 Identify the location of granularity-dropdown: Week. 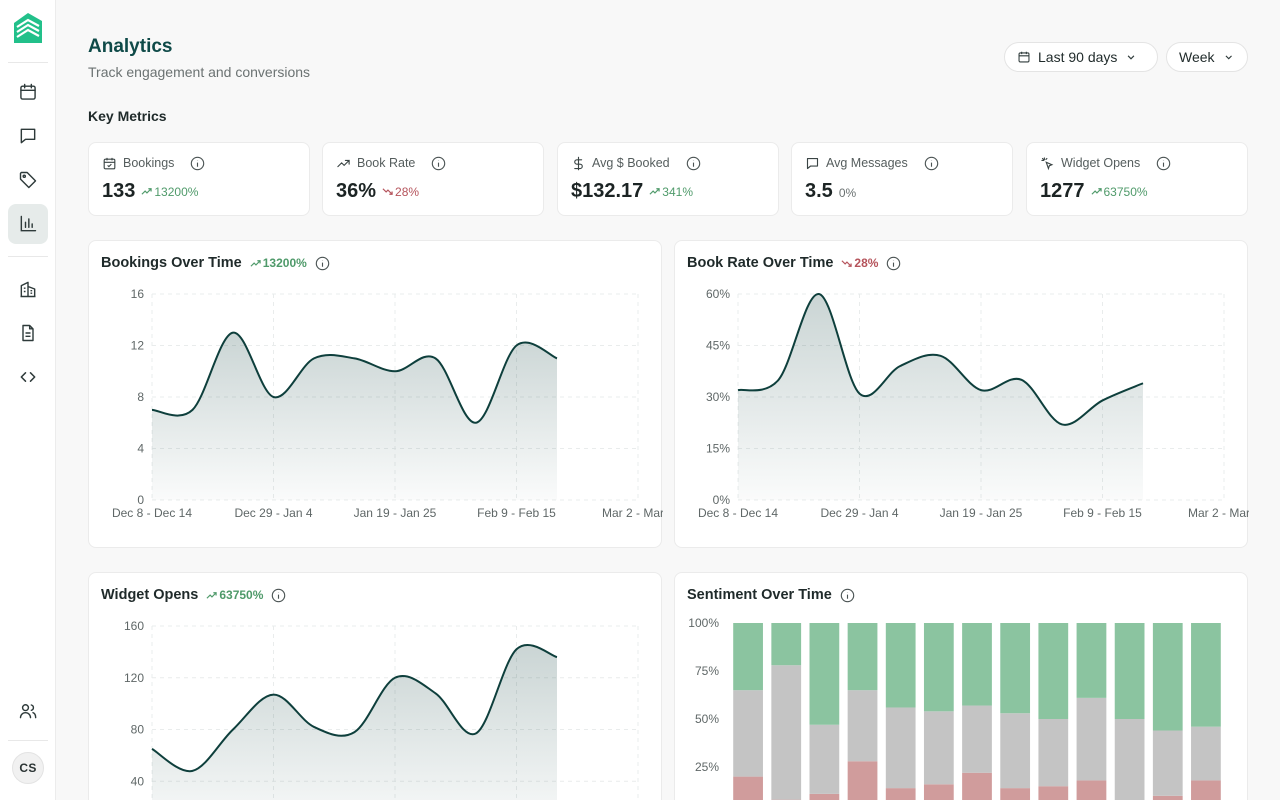
(1207, 57).